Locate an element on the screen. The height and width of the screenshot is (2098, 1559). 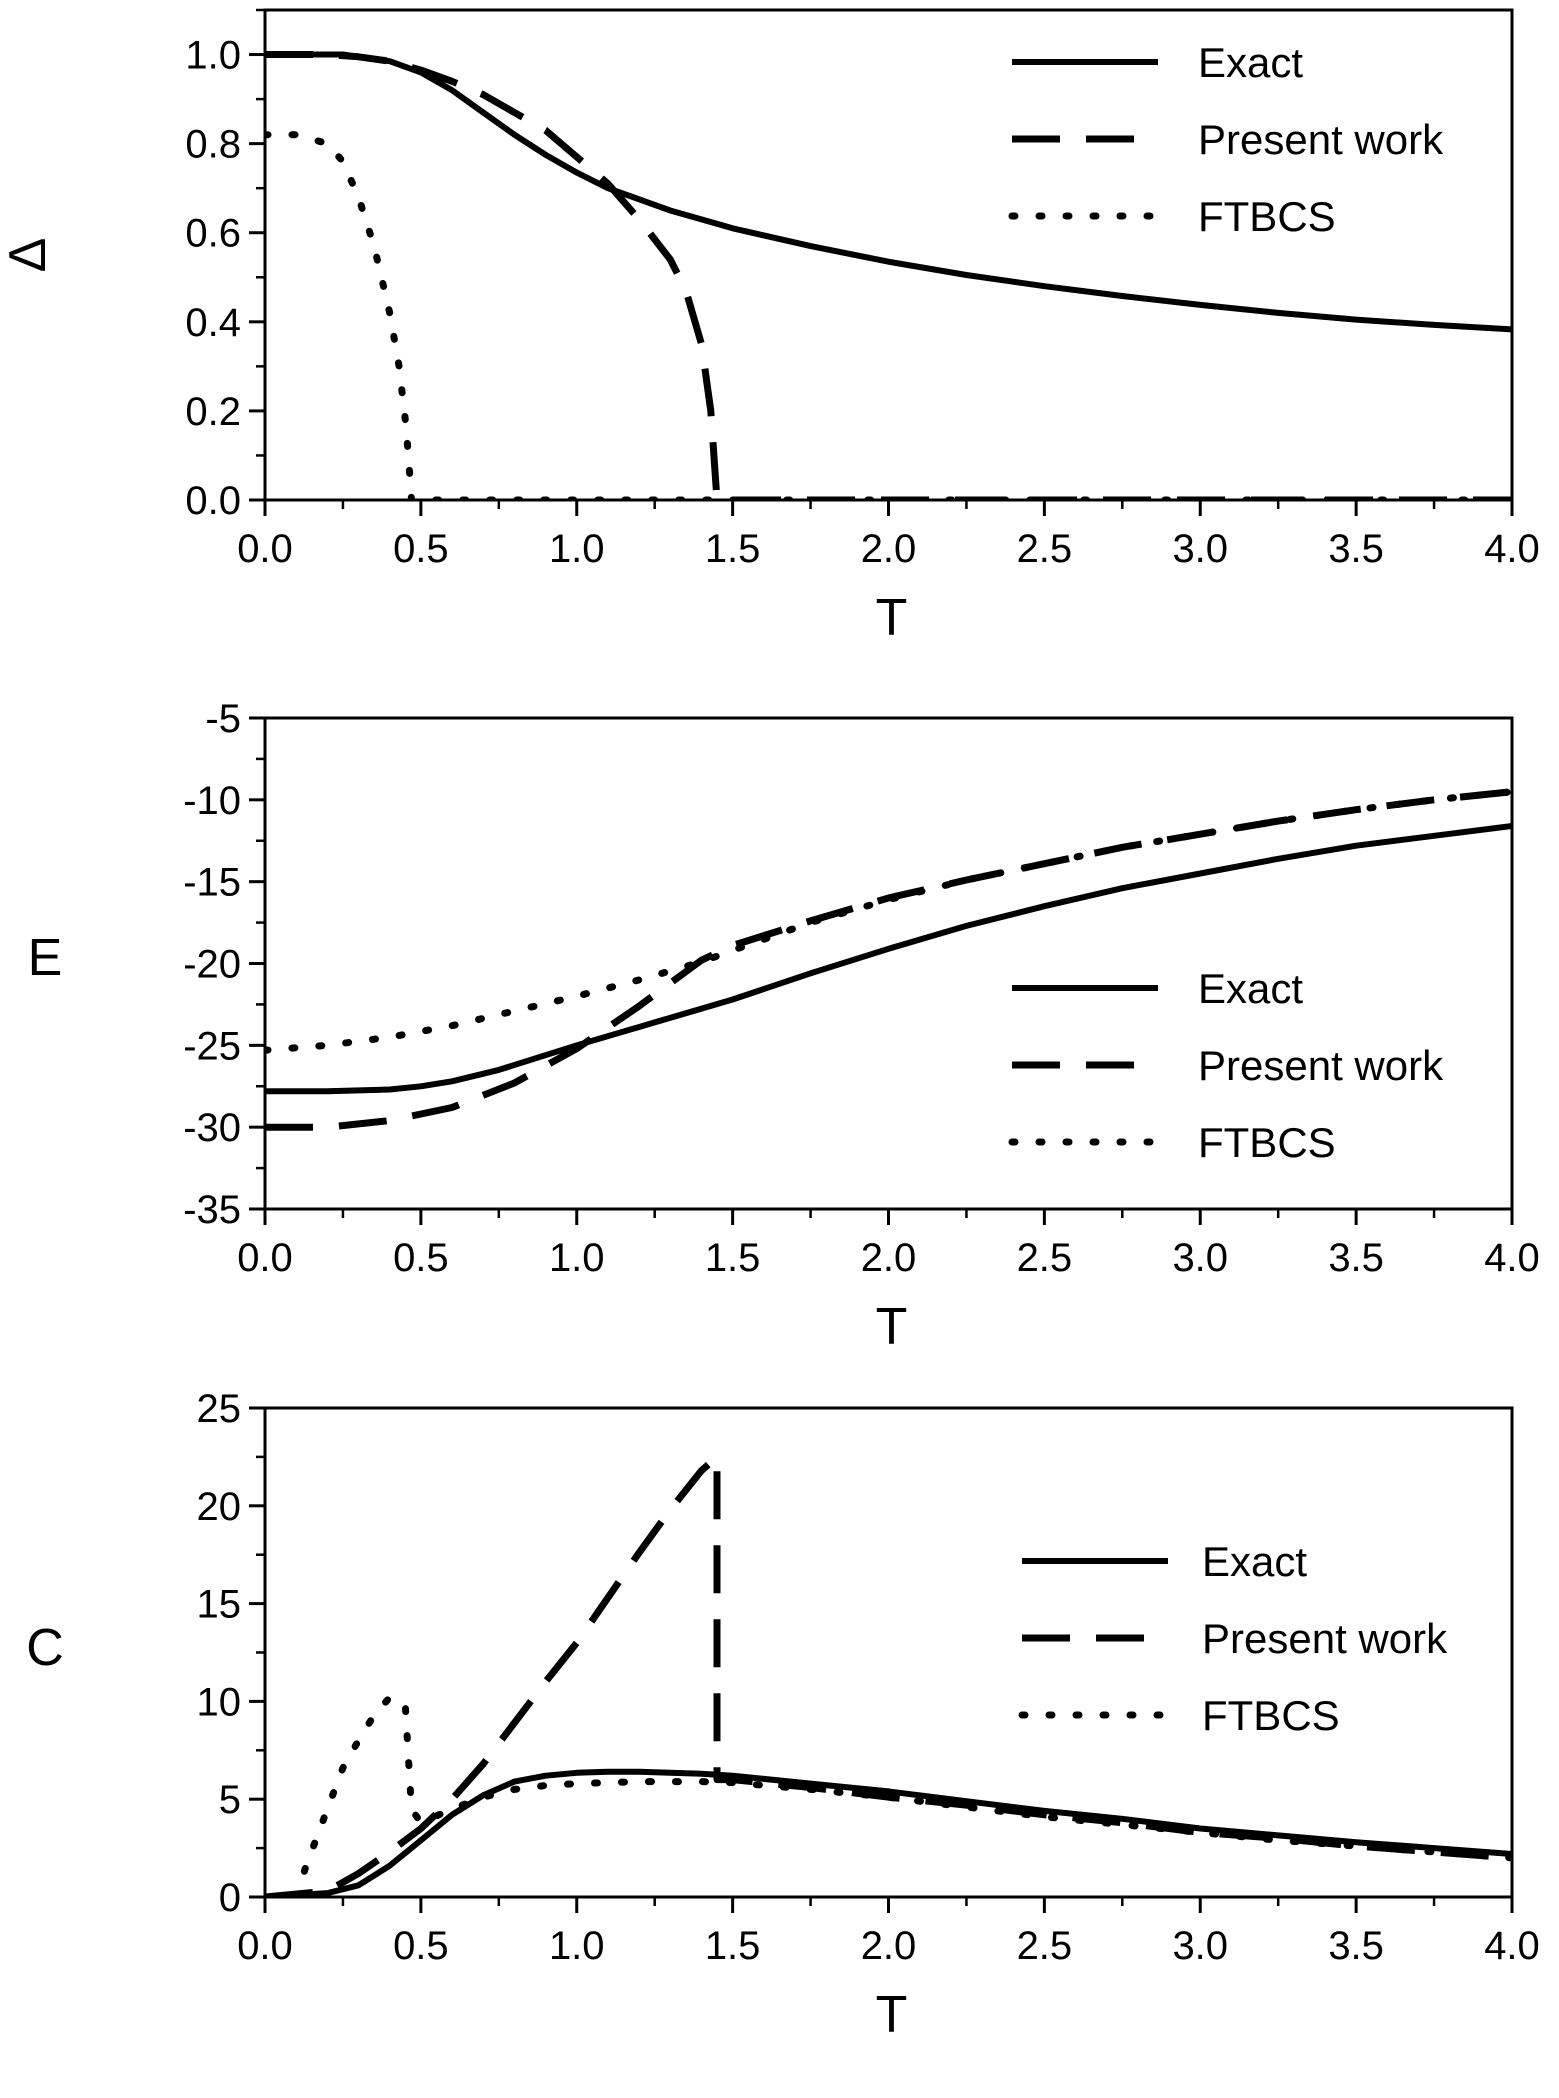
y-tick-label: -30 is located at coordinates (212, 1128).